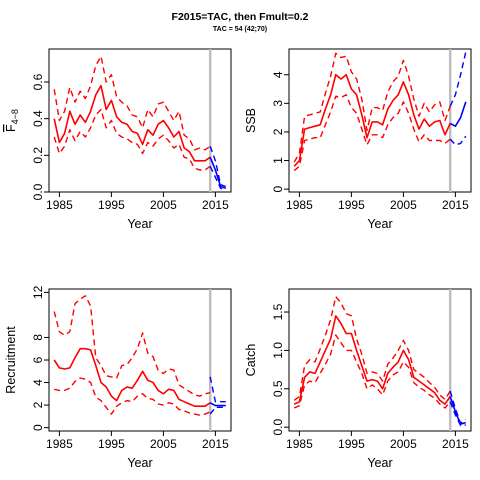 The image size is (480, 480). Describe the element at coordinates (278, 103) in the screenshot. I see `y-tick-label: 3` at that location.